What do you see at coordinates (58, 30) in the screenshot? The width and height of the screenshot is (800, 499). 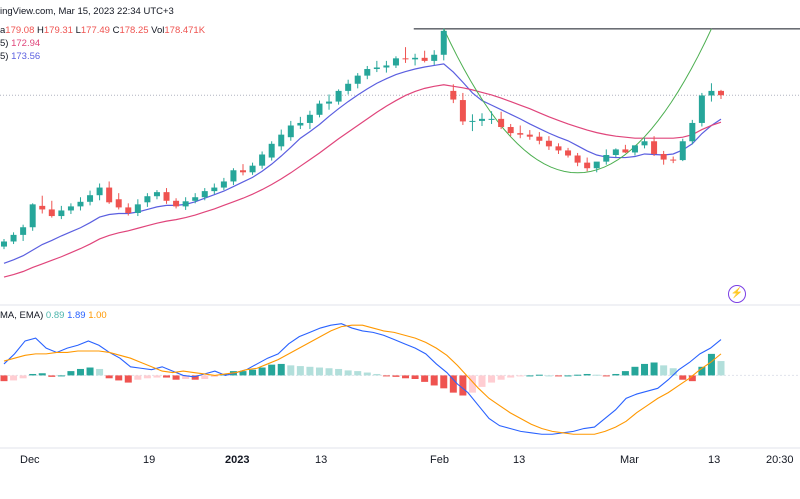 I see `ohlc-high-value: 179.31` at bounding box center [58, 30].